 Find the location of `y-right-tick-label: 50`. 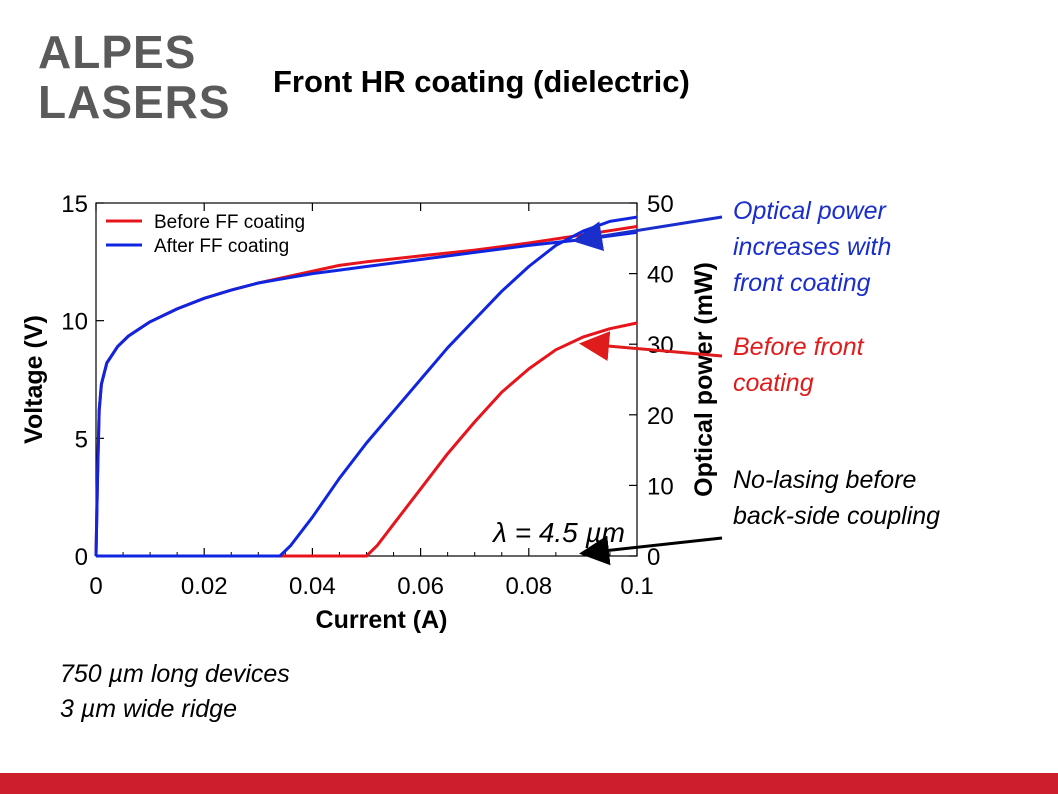

y-right-tick-label: 50 is located at coordinates (660, 204).